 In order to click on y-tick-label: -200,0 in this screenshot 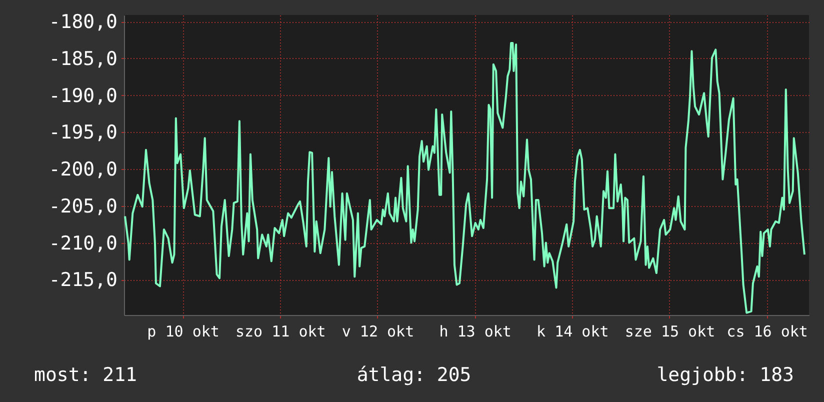, I will do `click(83, 169)`.